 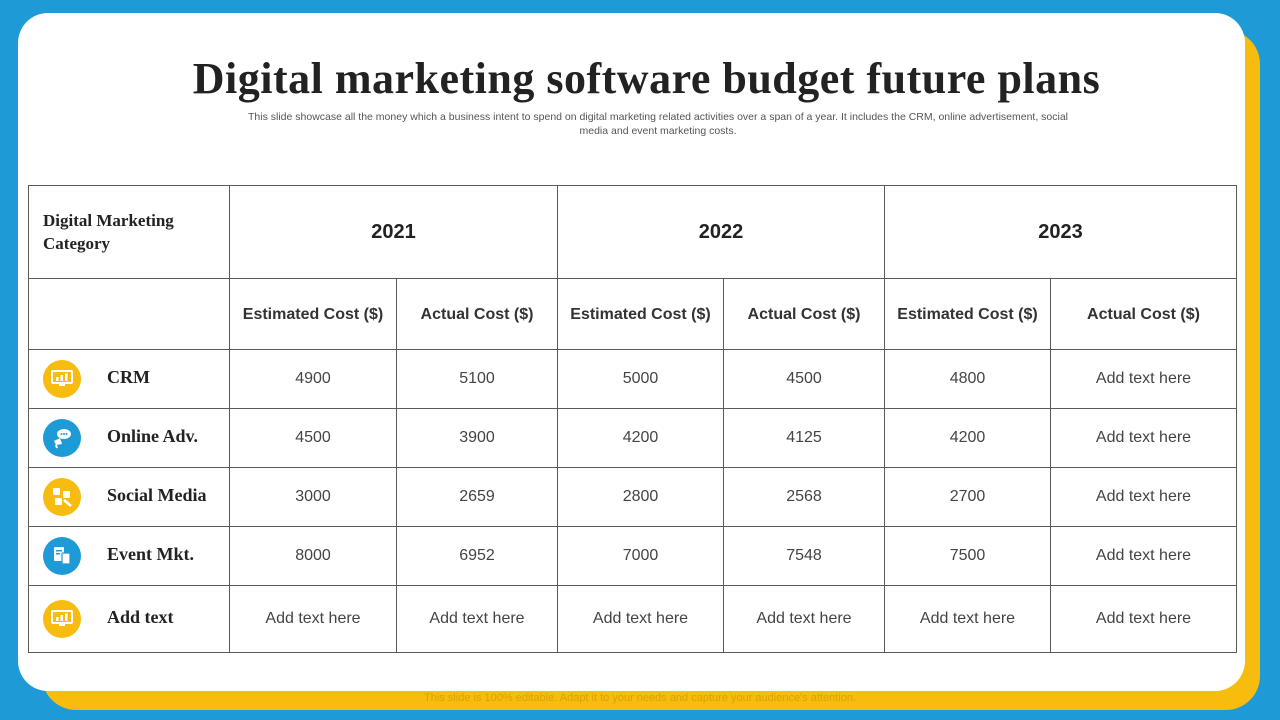 What do you see at coordinates (1060, 232) in the screenshot?
I see `year-header-2023: 2023` at bounding box center [1060, 232].